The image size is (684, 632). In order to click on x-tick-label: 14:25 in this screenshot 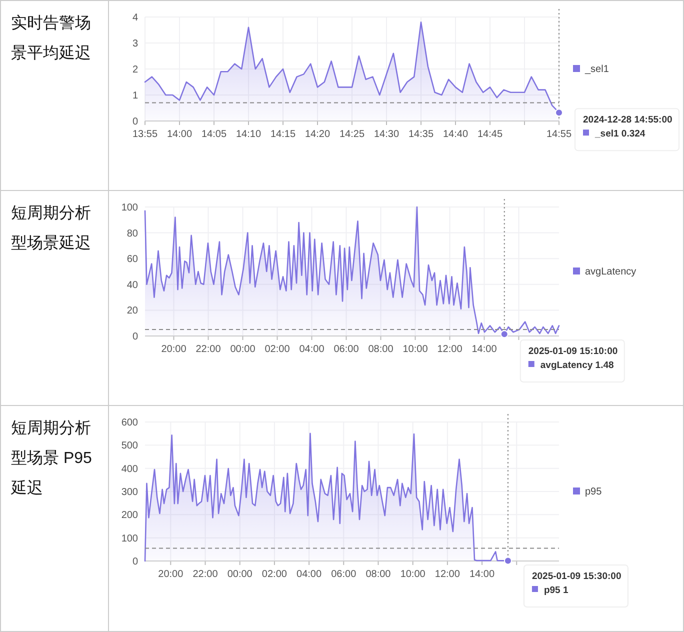, I will do `click(352, 134)`.